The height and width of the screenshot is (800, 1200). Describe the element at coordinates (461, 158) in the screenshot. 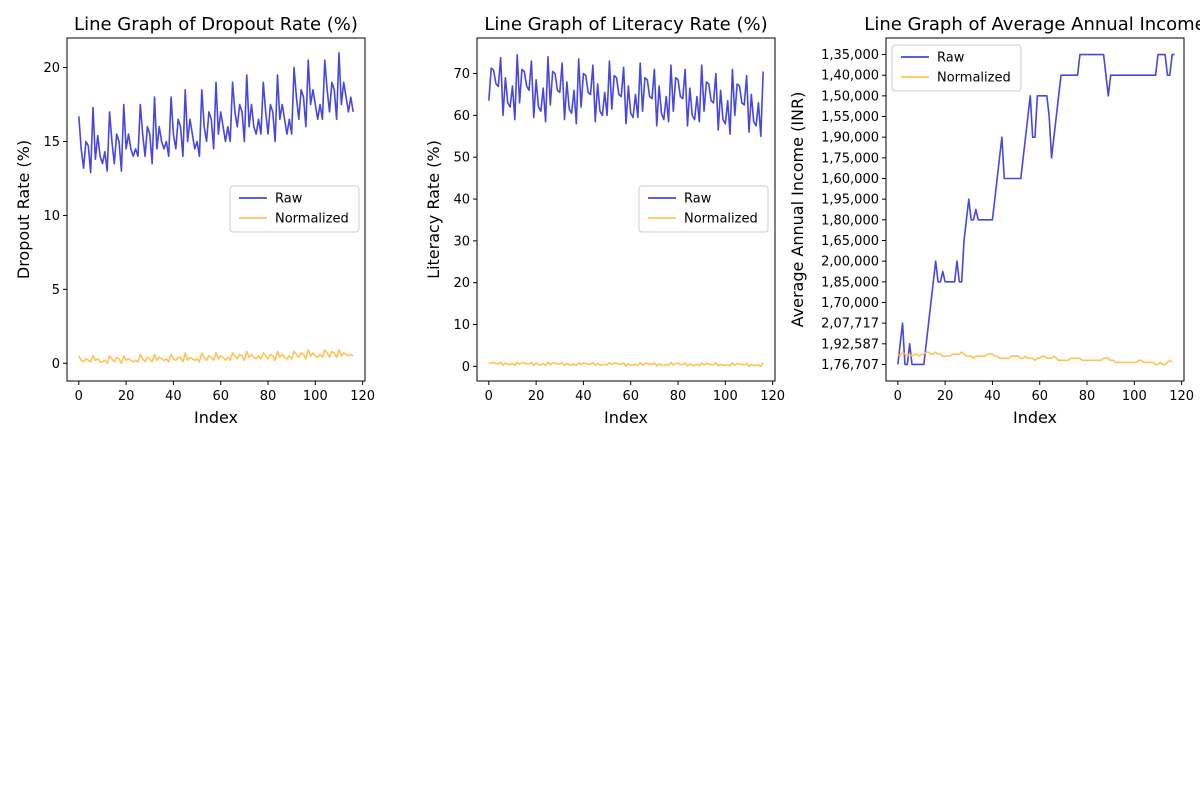

I see `y-tick-label: 50` at that location.